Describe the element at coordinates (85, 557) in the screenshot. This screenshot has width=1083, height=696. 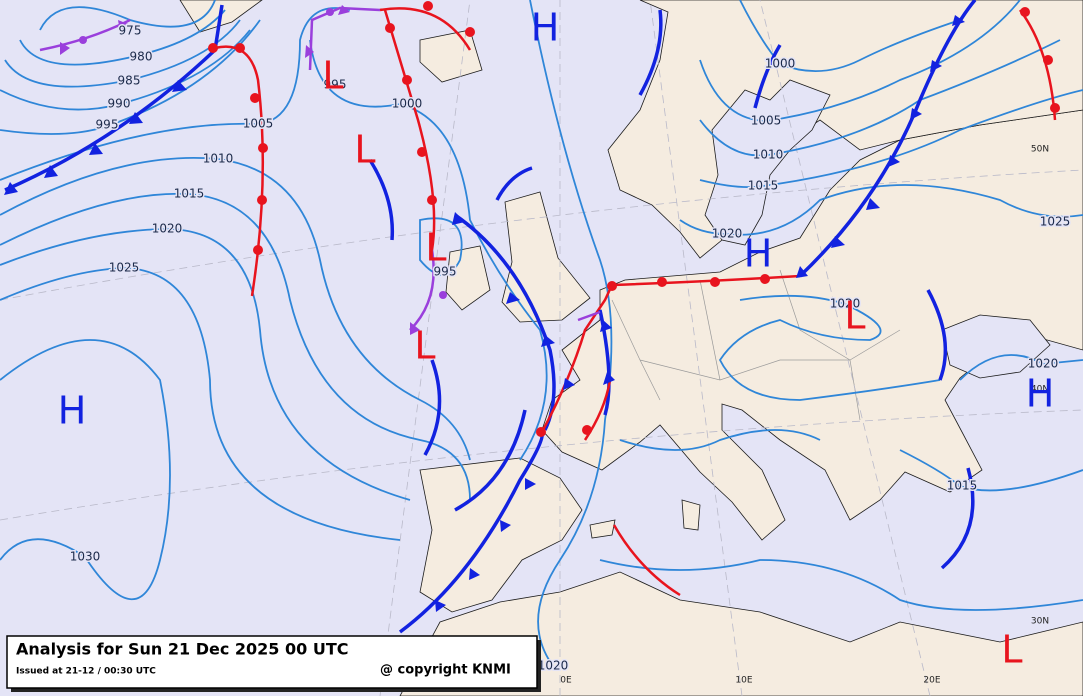
I see `isobar-label: 1030` at that location.